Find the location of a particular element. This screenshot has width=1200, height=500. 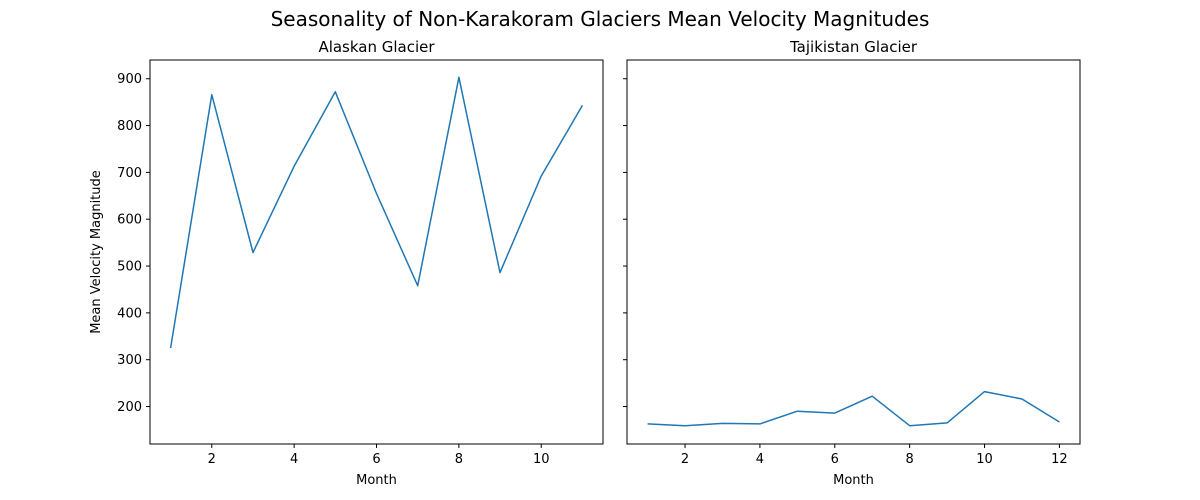

y-tick-label: 700 is located at coordinates (129, 173).